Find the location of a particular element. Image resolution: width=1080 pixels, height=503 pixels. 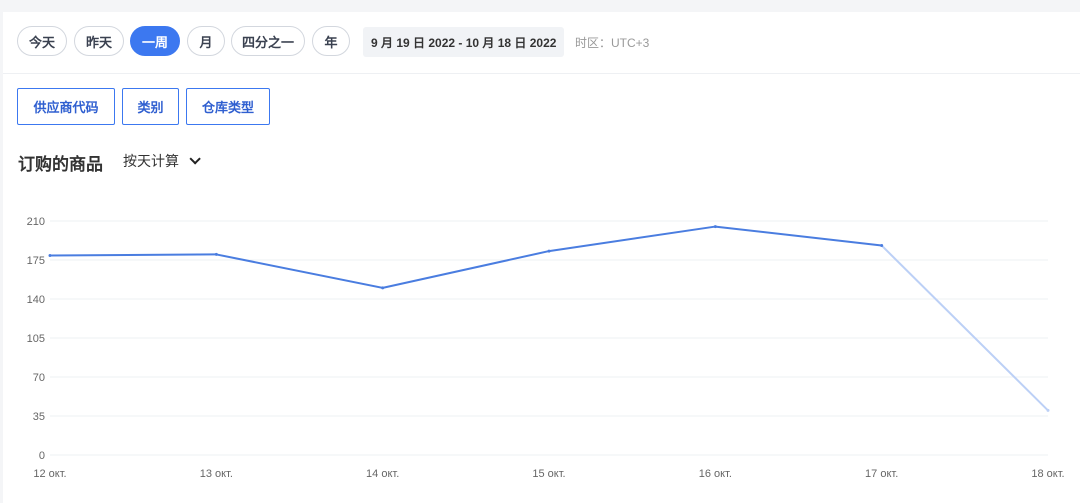

calc-mode-label: 按天计算 is located at coordinates (151, 161).